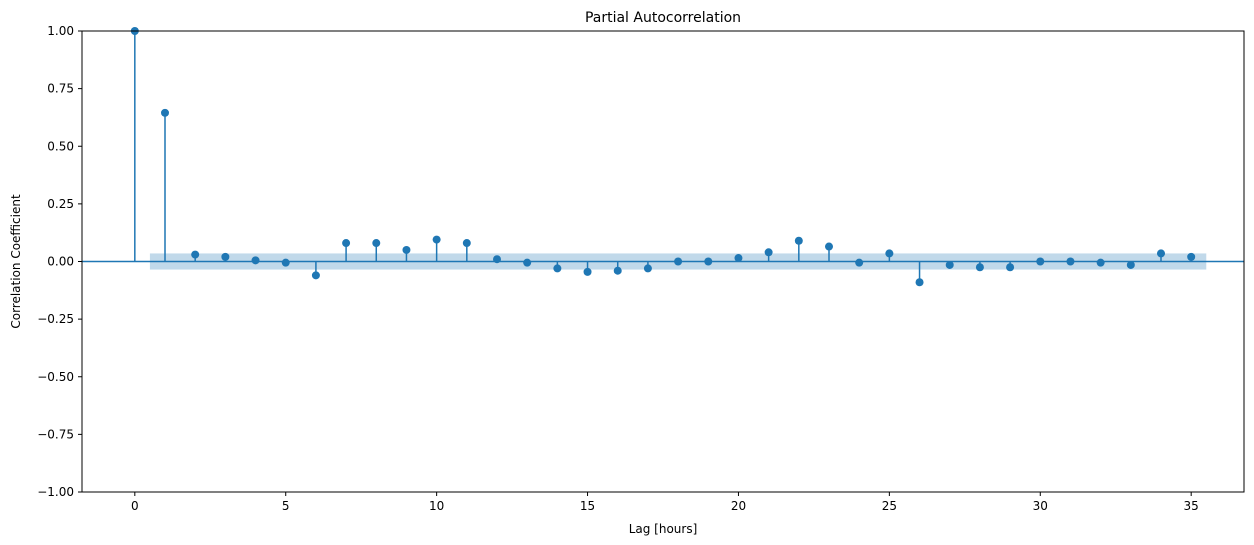  I want to click on x-tick-label: 0, so click(135, 506).